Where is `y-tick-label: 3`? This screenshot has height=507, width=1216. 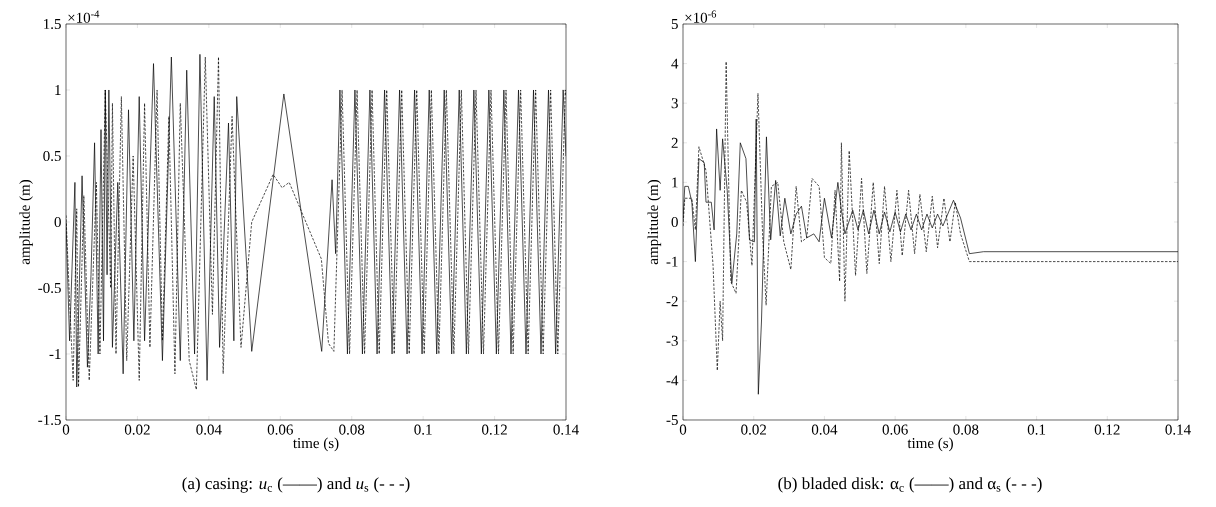
y-tick-label: 3 is located at coordinates (674, 103).